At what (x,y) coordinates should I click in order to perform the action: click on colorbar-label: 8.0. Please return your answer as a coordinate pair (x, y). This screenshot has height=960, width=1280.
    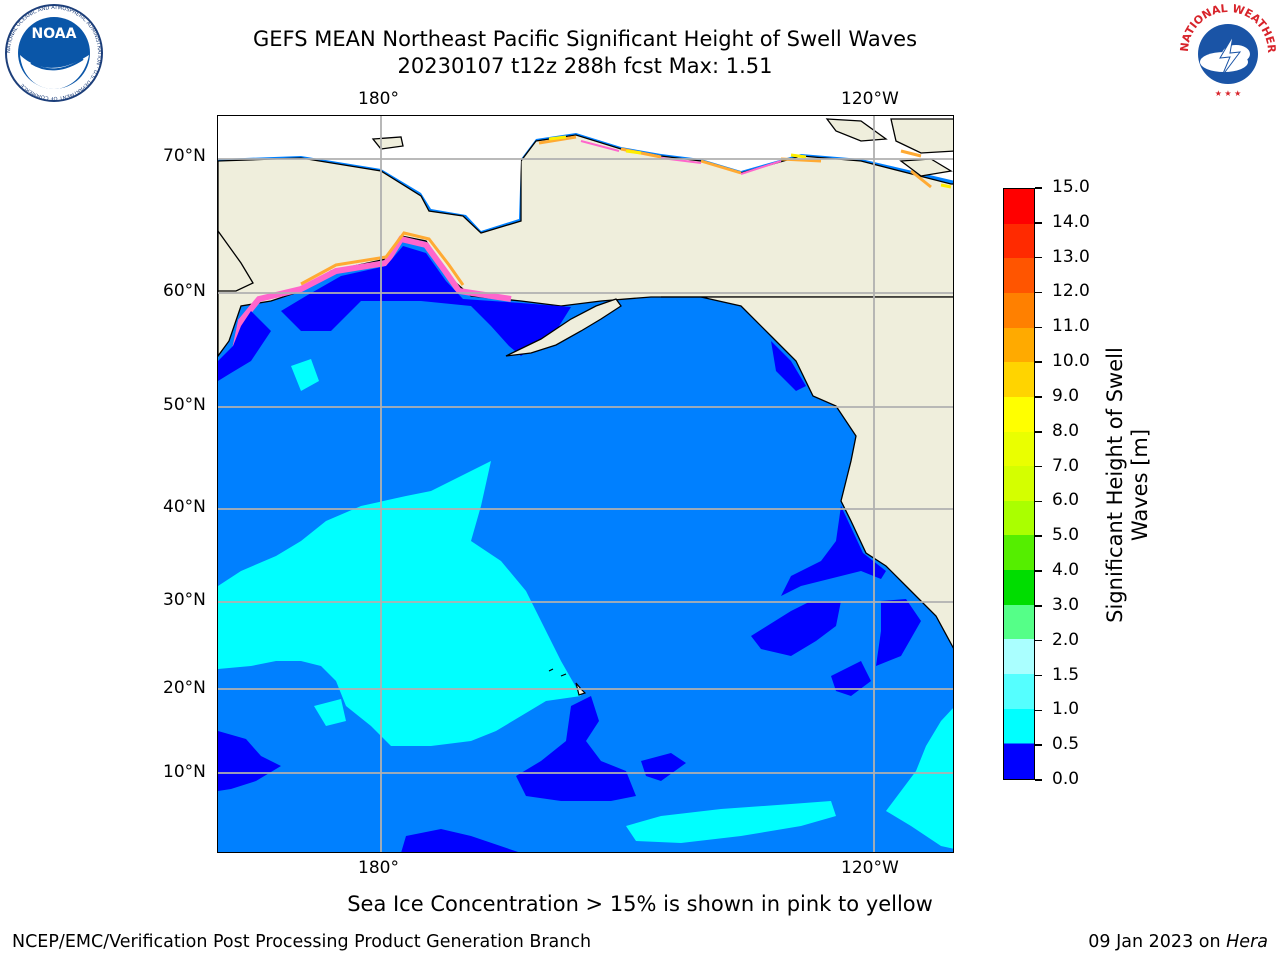
    Looking at the image, I should click on (1066, 430).